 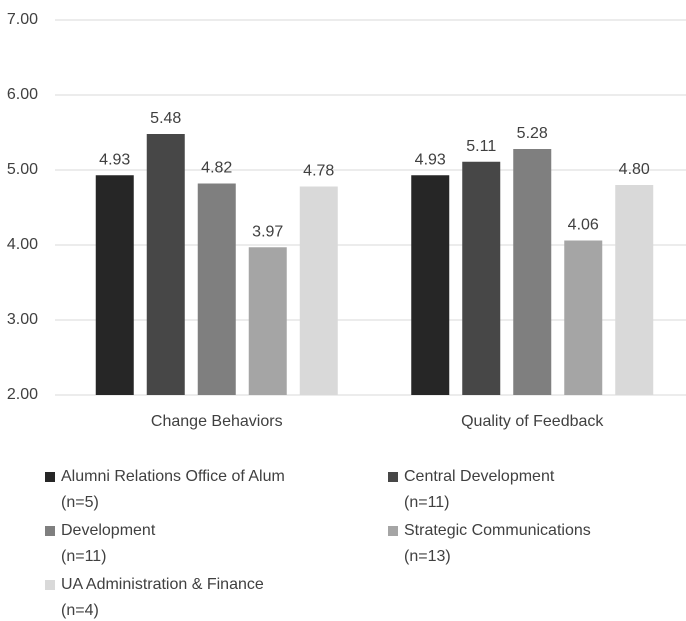 I want to click on y-tick-label: 6.00, so click(x=22, y=94).